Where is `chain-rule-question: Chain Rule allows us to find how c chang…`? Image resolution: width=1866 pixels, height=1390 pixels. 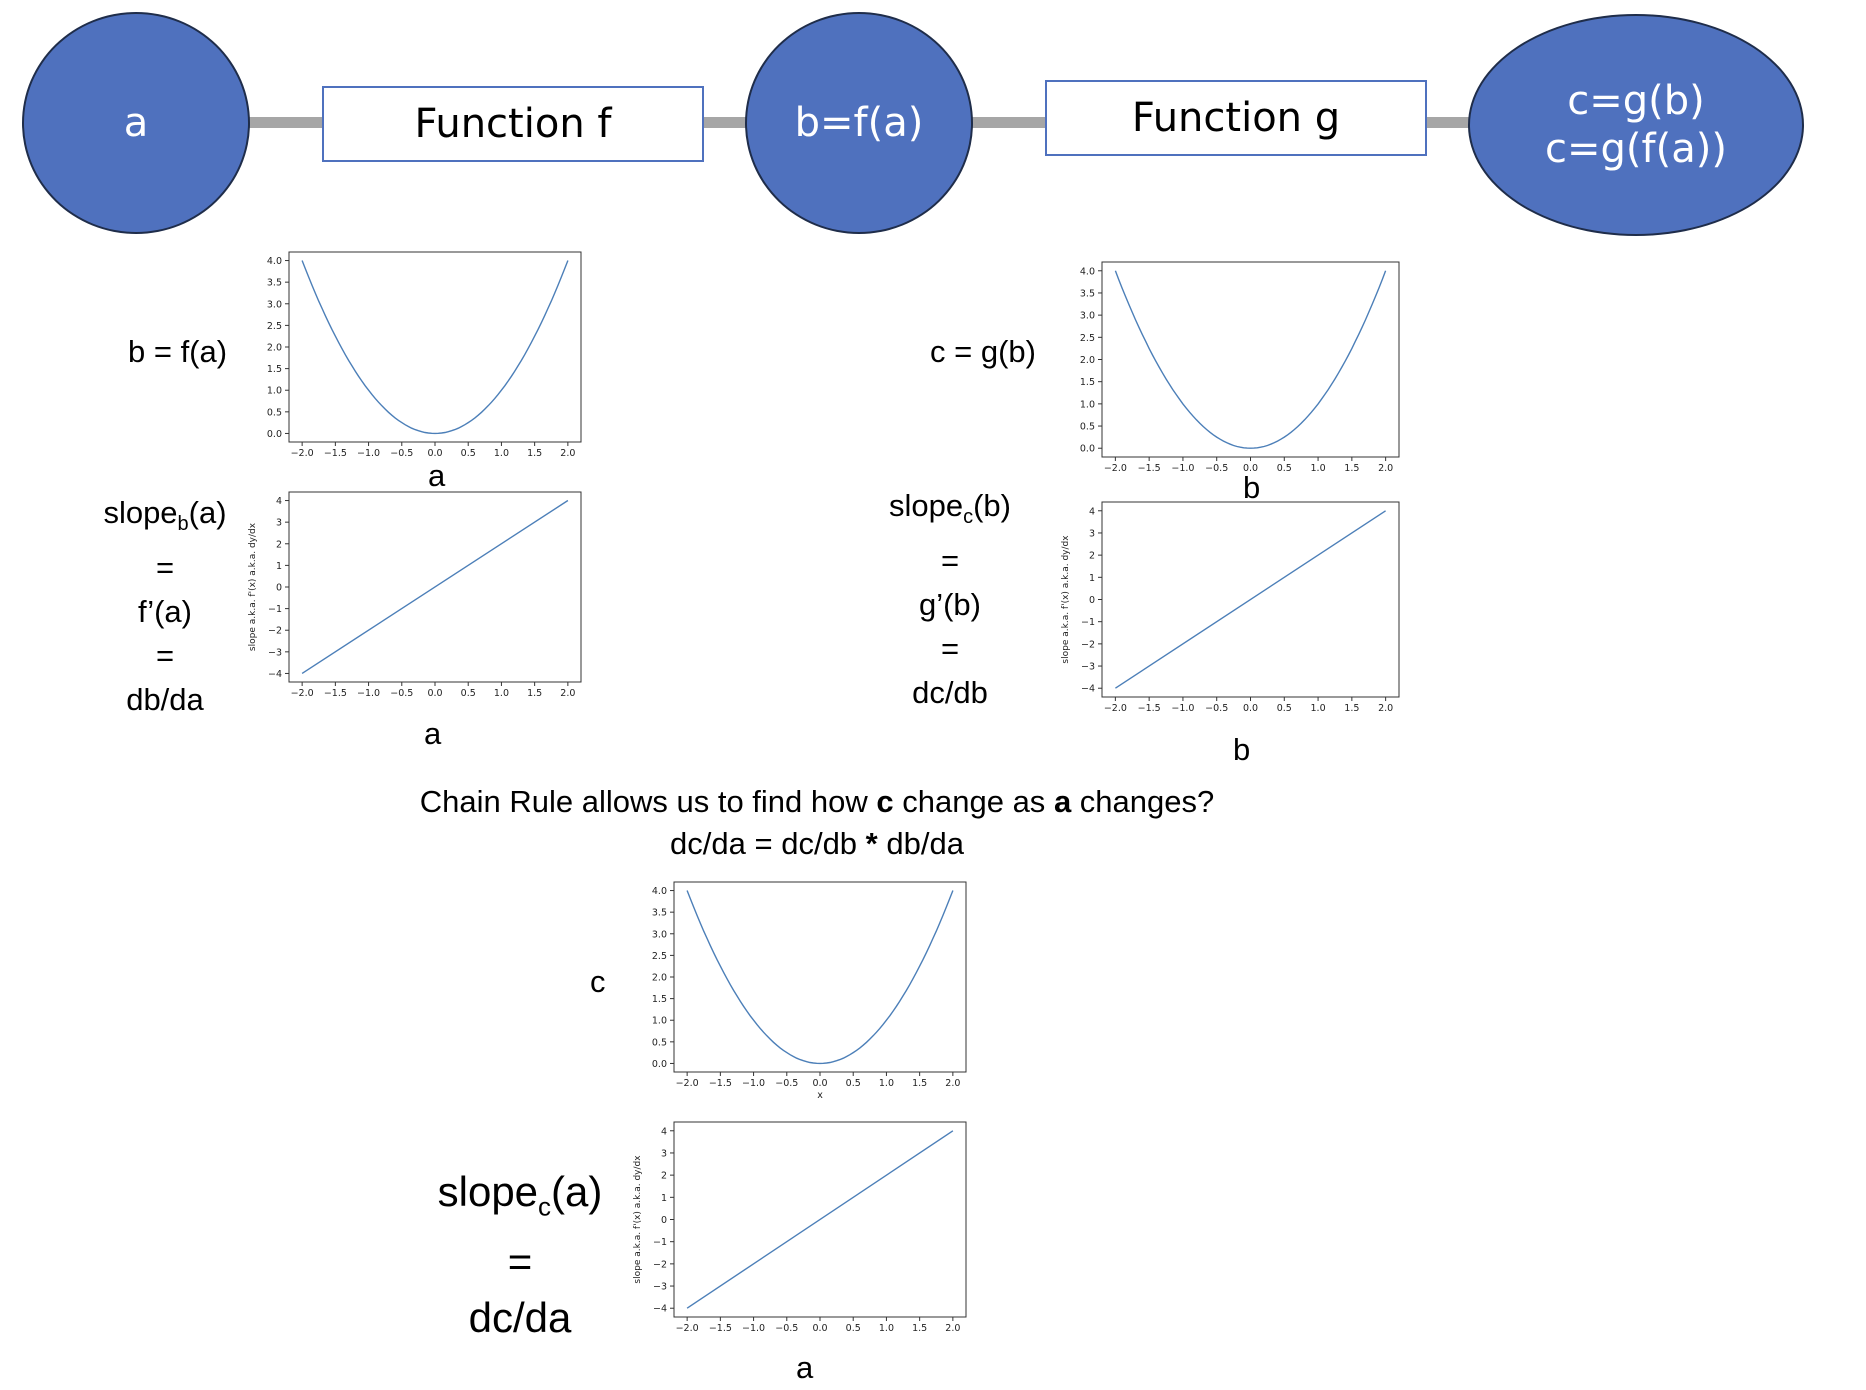 chain-rule-question: Chain Rule allows us to find how c chang… is located at coordinates (817, 802).